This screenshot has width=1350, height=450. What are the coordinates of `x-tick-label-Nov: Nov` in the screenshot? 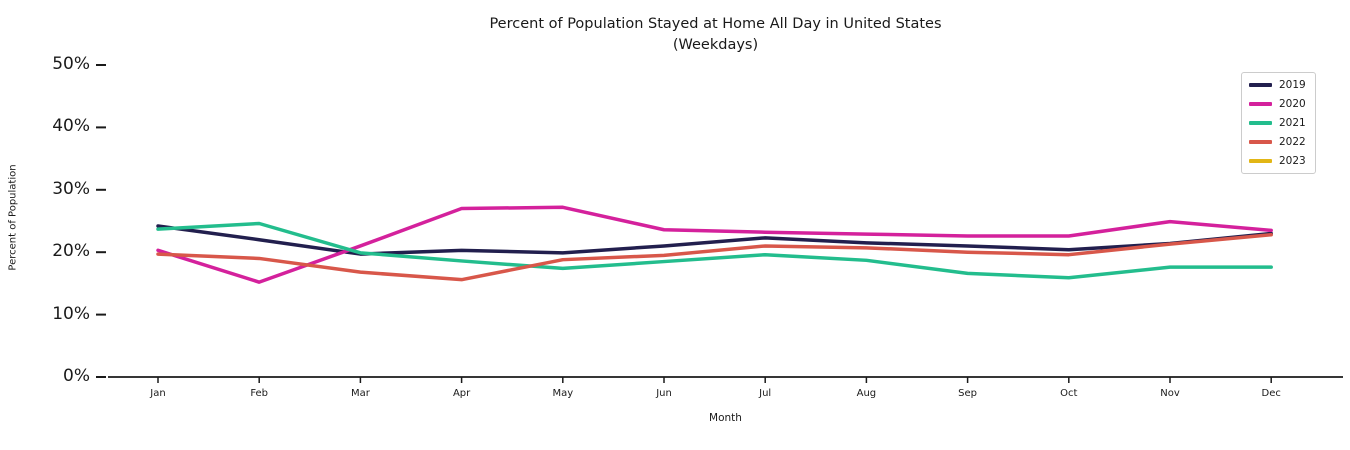 It's located at (1170, 393).